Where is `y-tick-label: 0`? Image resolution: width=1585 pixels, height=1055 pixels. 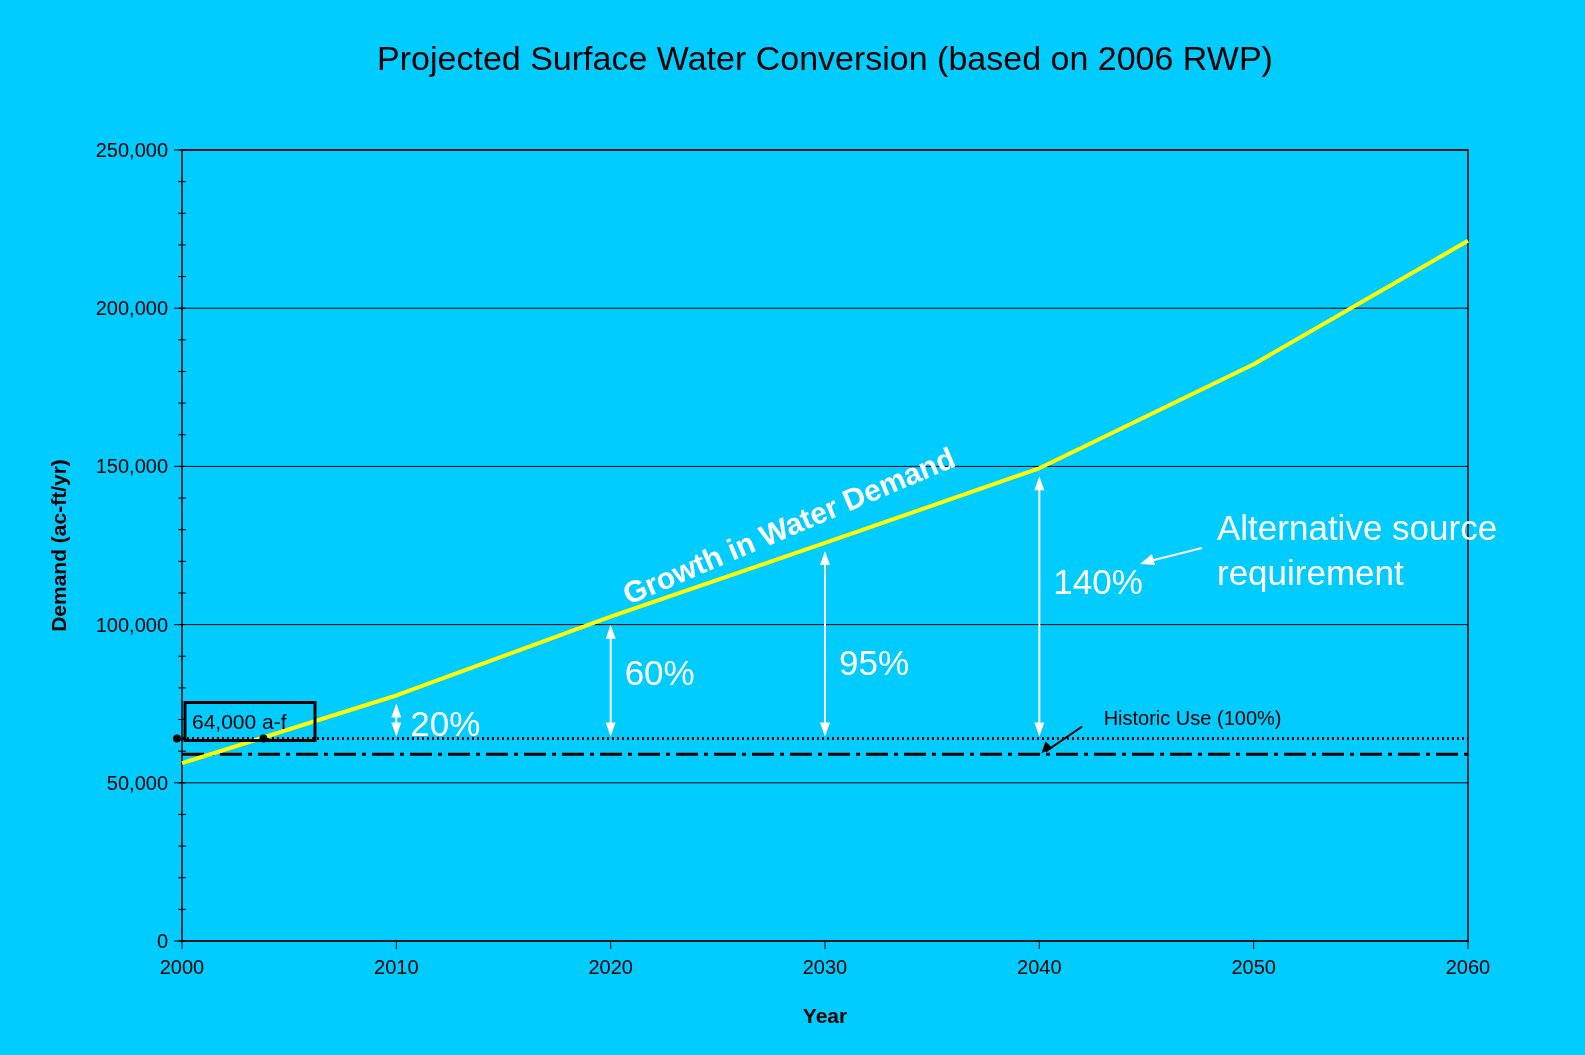
y-tick-label: 0 is located at coordinates (162, 941).